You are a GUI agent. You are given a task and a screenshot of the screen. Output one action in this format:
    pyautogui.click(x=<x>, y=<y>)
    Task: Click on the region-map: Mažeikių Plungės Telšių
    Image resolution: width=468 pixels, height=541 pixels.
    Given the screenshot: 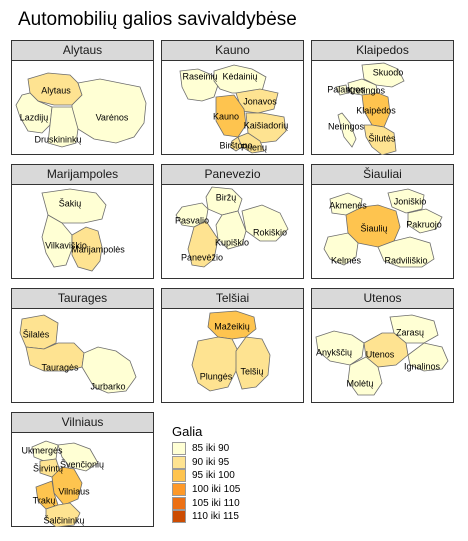 What is the action you would take?
    pyautogui.click(x=232, y=356)
    